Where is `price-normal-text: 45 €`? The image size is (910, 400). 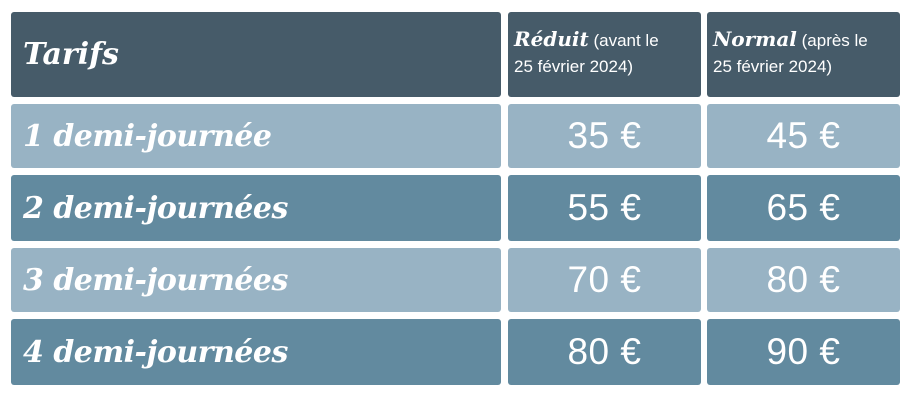
price-normal-text: 45 € is located at coordinates (803, 135).